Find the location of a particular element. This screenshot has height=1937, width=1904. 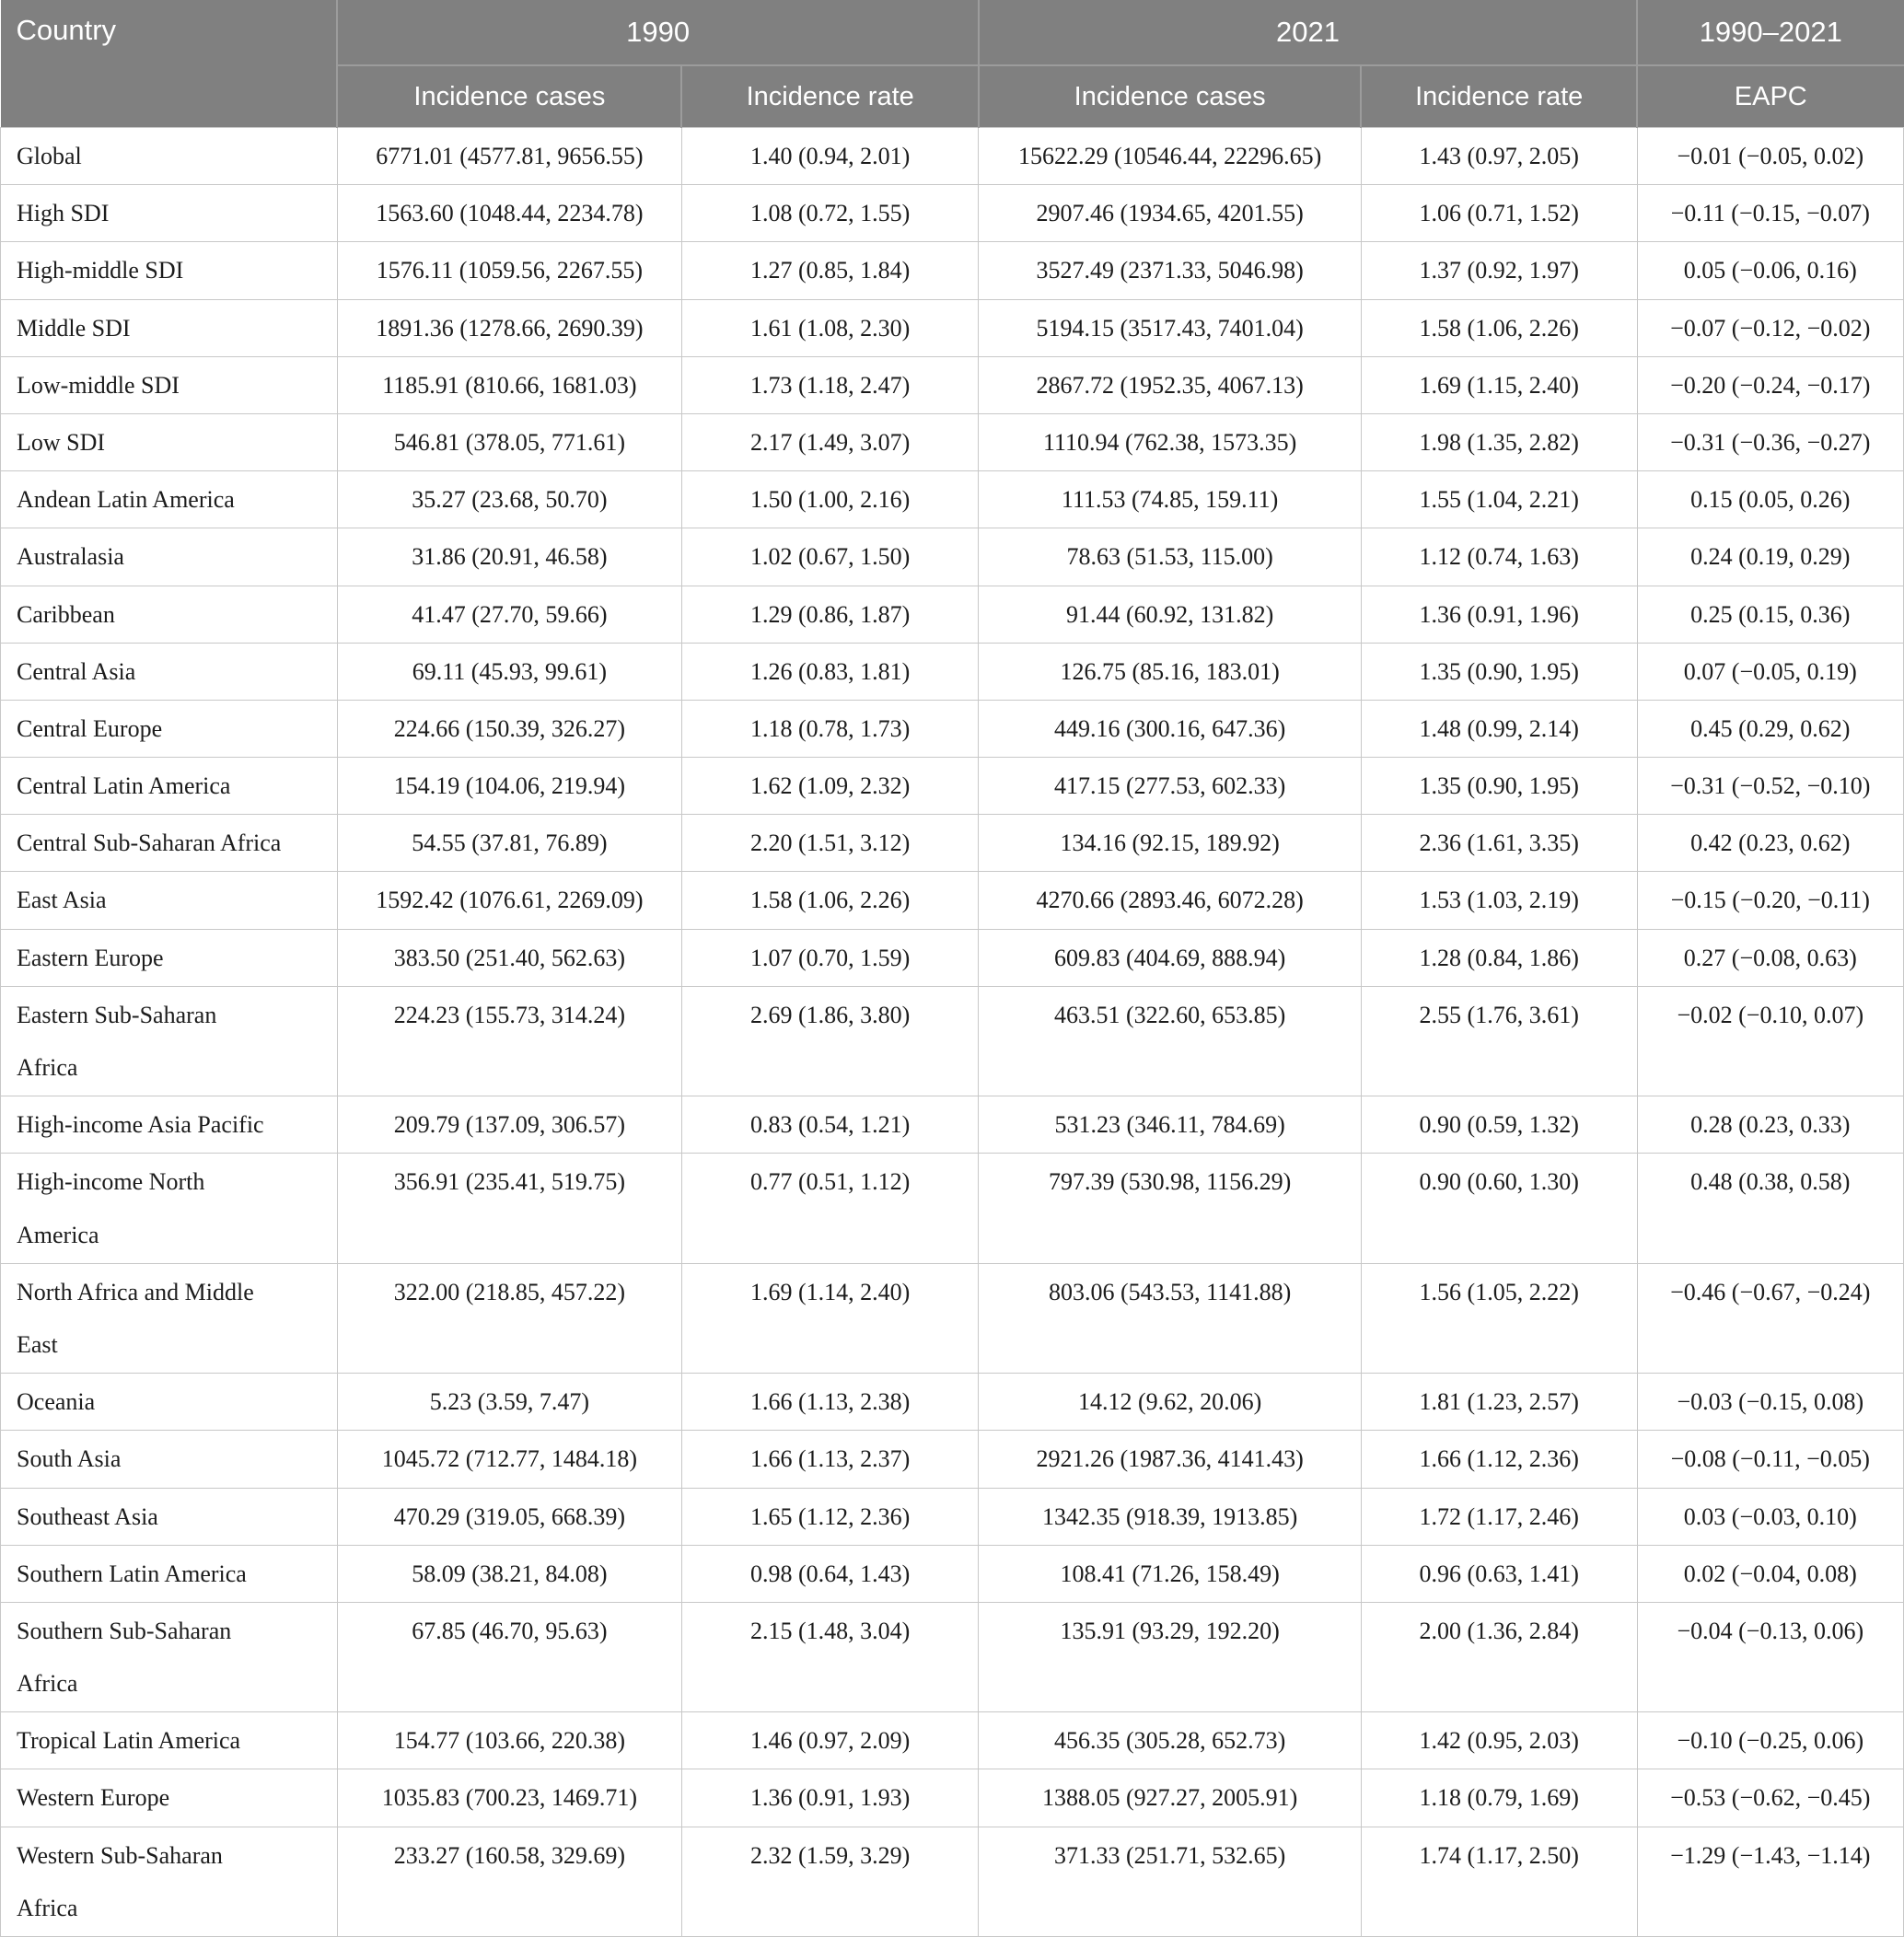

cases-1990-cell: 1592.42 (1076.61, 2269.09) is located at coordinates (509, 900).